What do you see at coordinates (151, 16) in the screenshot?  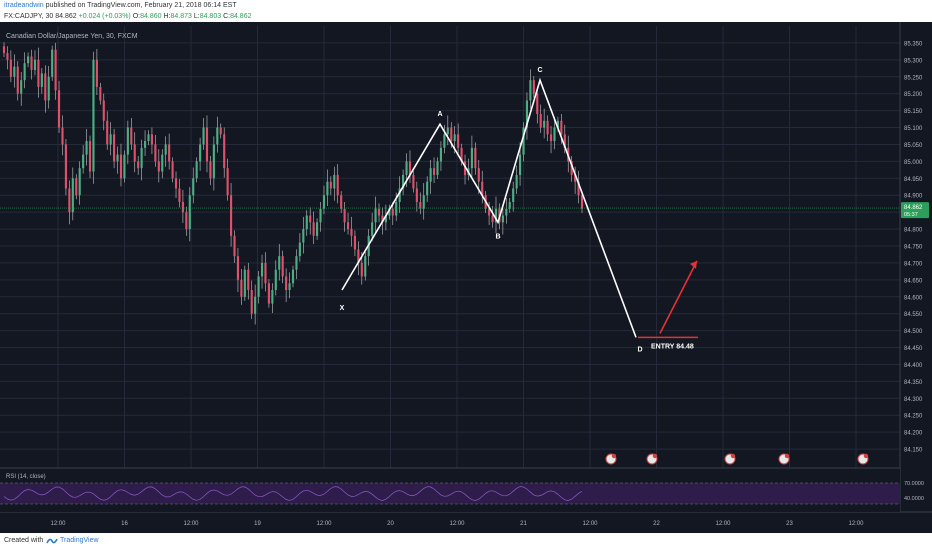 I see `open-value: 84.860` at bounding box center [151, 16].